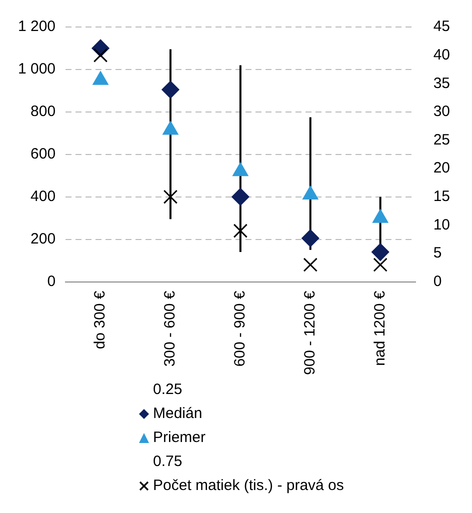 This screenshot has height=513, width=472. What do you see at coordinates (240, 328) in the screenshot?
I see `x-tick-label: 600 - 900 €` at bounding box center [240, 328].